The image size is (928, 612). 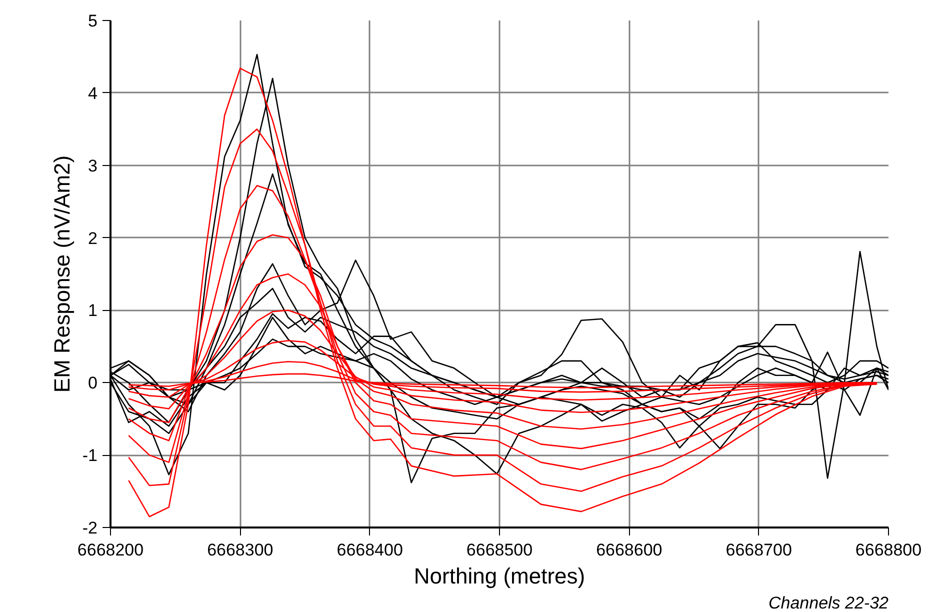 What do you see at coordinates (759, 550) in the screenshot?
I see `x-tick-label: 6668700` at bounding box center [759, 550].